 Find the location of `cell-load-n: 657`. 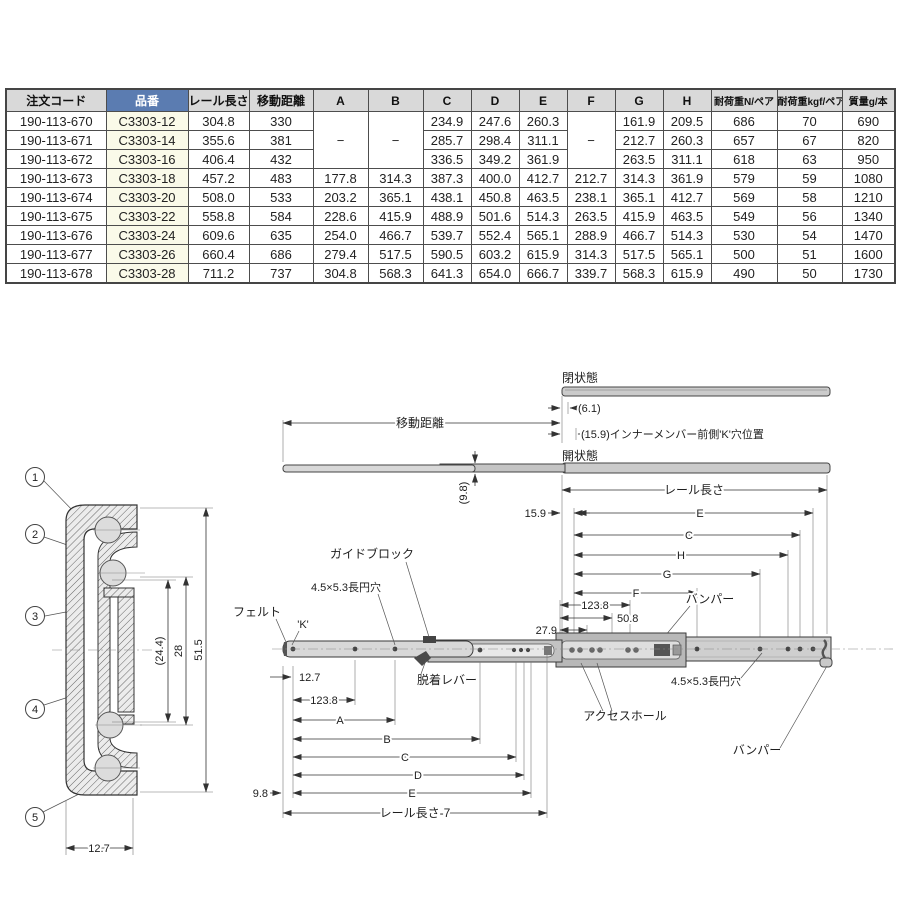

cell-load-n: 657 is located at coordinates (744, 140).